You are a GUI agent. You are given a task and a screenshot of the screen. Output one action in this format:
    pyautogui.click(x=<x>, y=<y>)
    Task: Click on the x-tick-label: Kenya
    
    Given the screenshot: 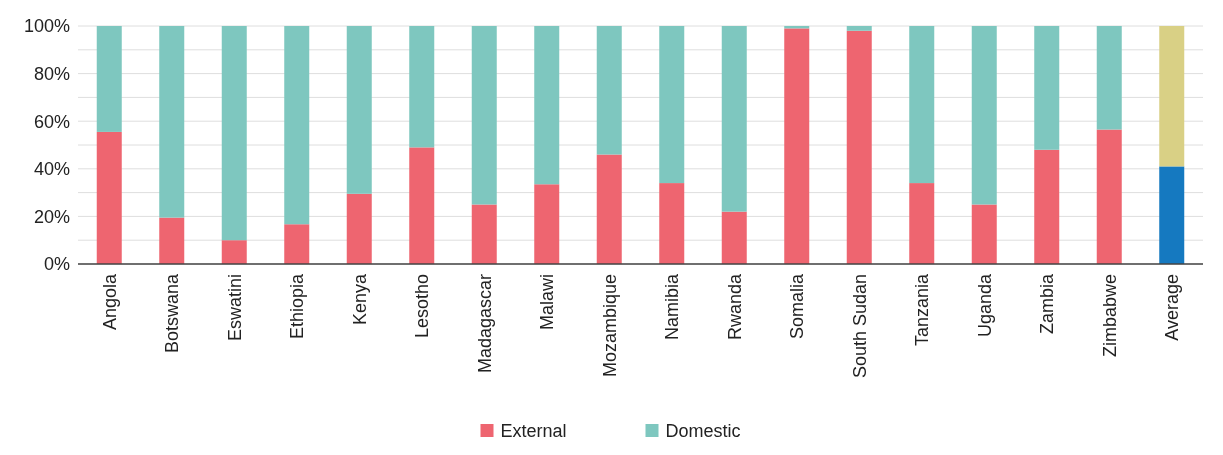 What is the action you would take?
    pyautogui.click(x=359, y=299)
    